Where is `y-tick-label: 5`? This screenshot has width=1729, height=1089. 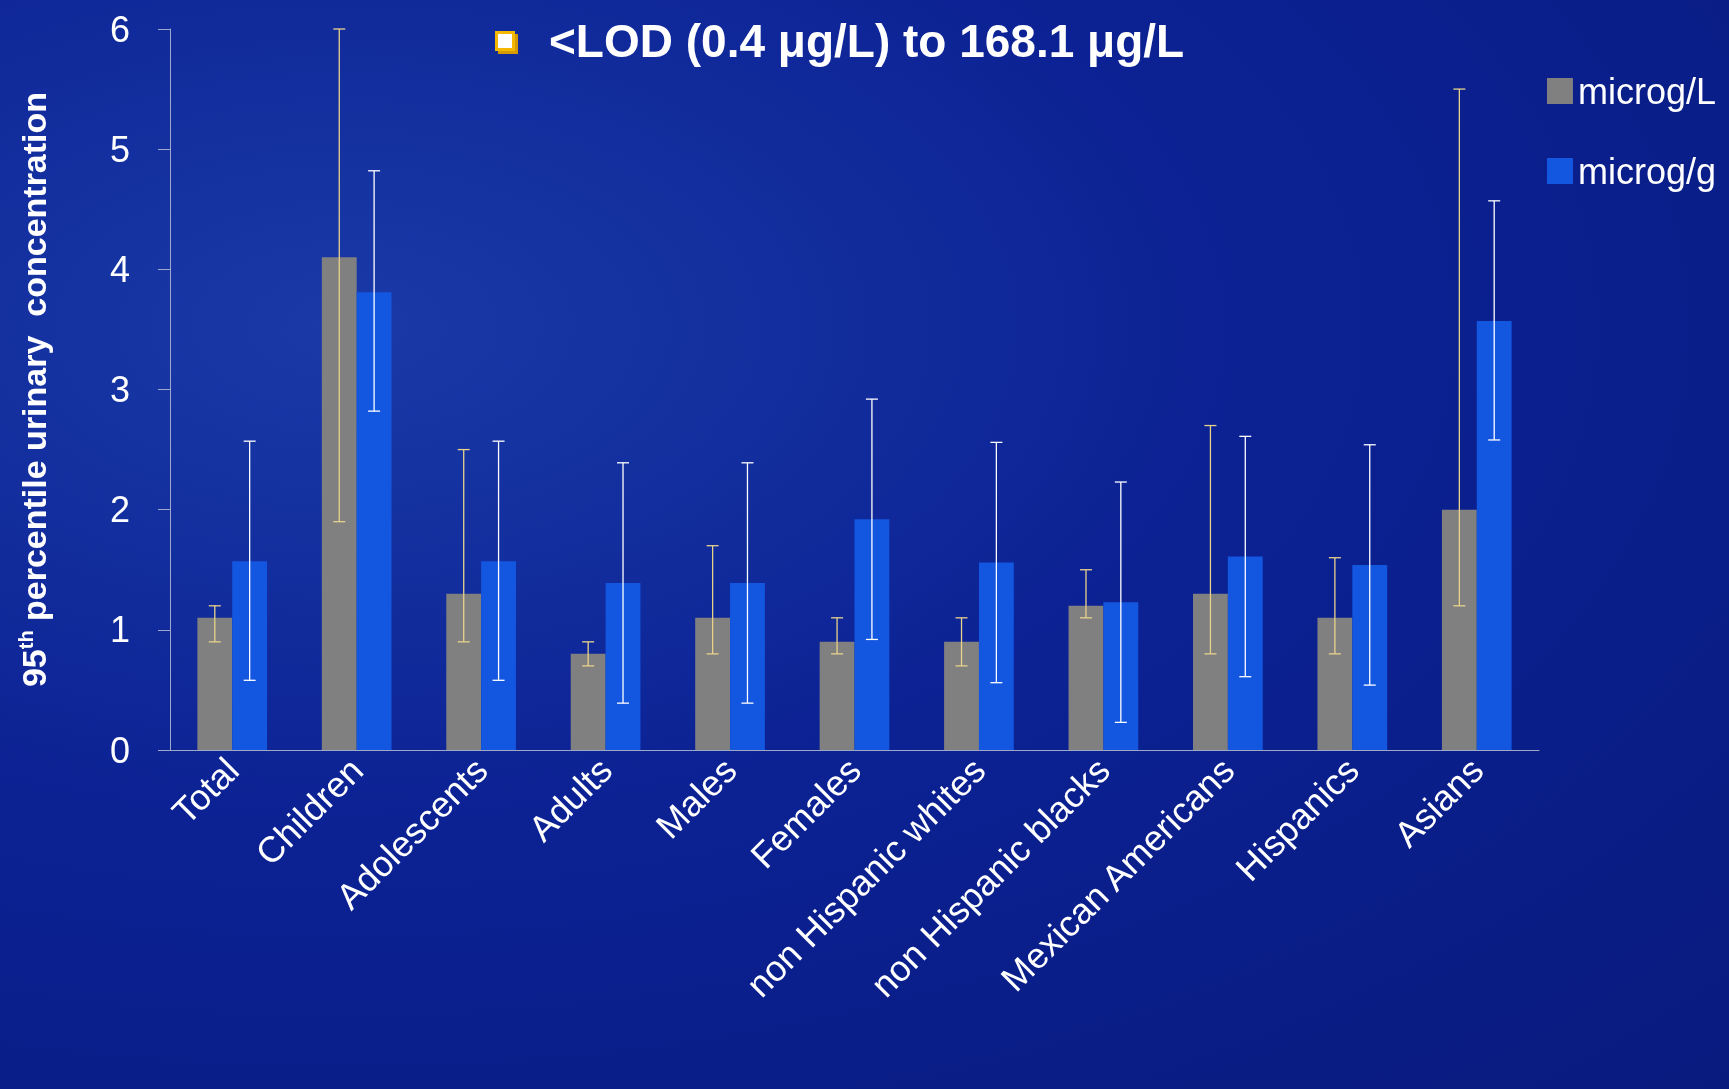
y-tick-label: 5 is located at coordinates (119, 149).